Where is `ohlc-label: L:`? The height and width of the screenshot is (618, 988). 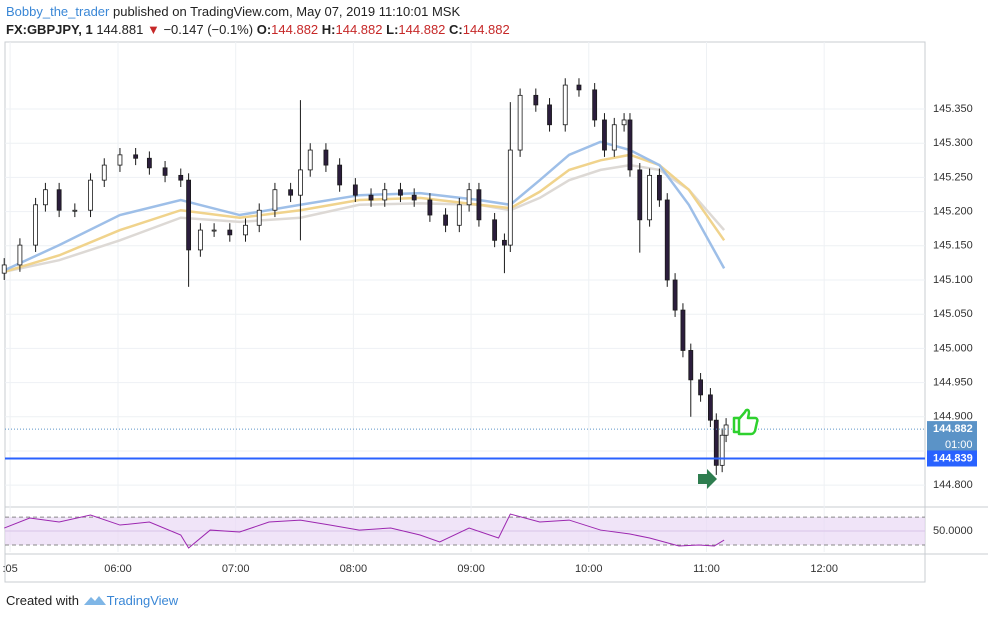 ohlc-label: L: is located at coordinates (392, 29).